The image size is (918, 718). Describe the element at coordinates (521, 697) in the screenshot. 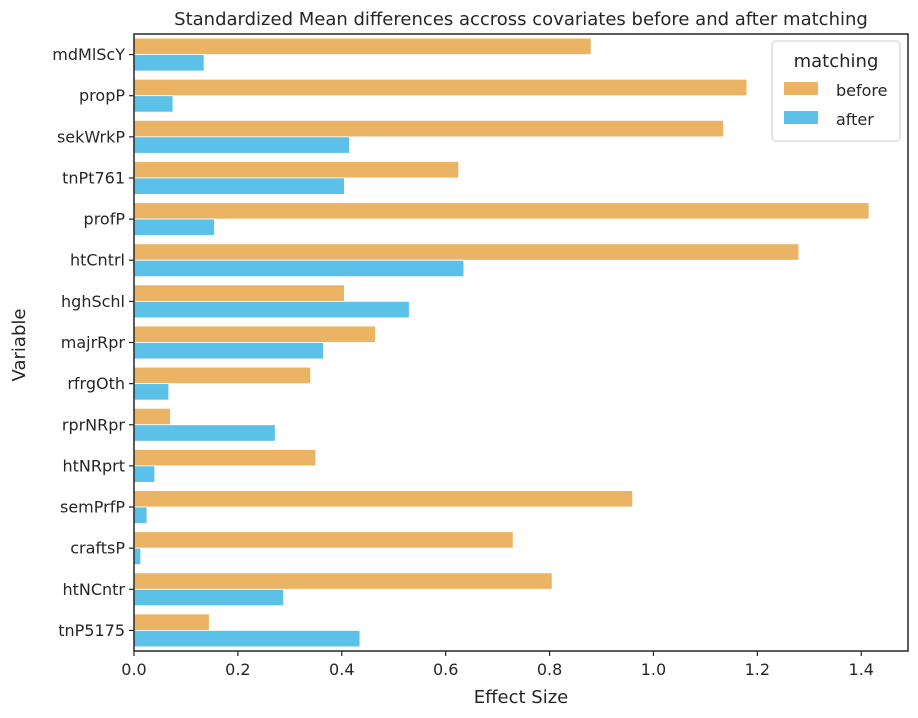

I see `x-axis-label: Effect Size` at that location.